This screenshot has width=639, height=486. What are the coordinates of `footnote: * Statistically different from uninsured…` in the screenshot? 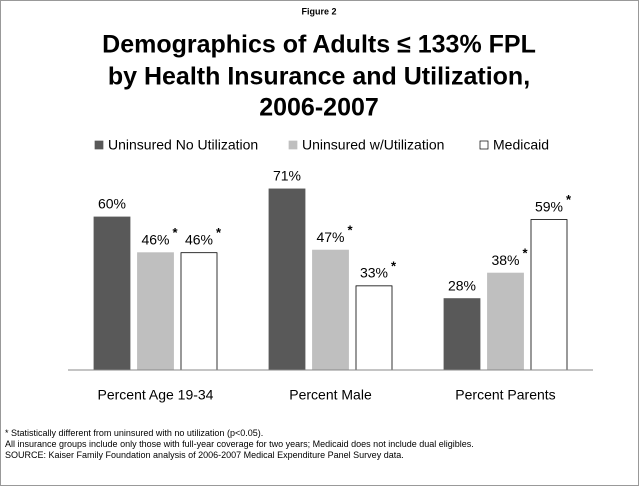 It's located at (134, 433).